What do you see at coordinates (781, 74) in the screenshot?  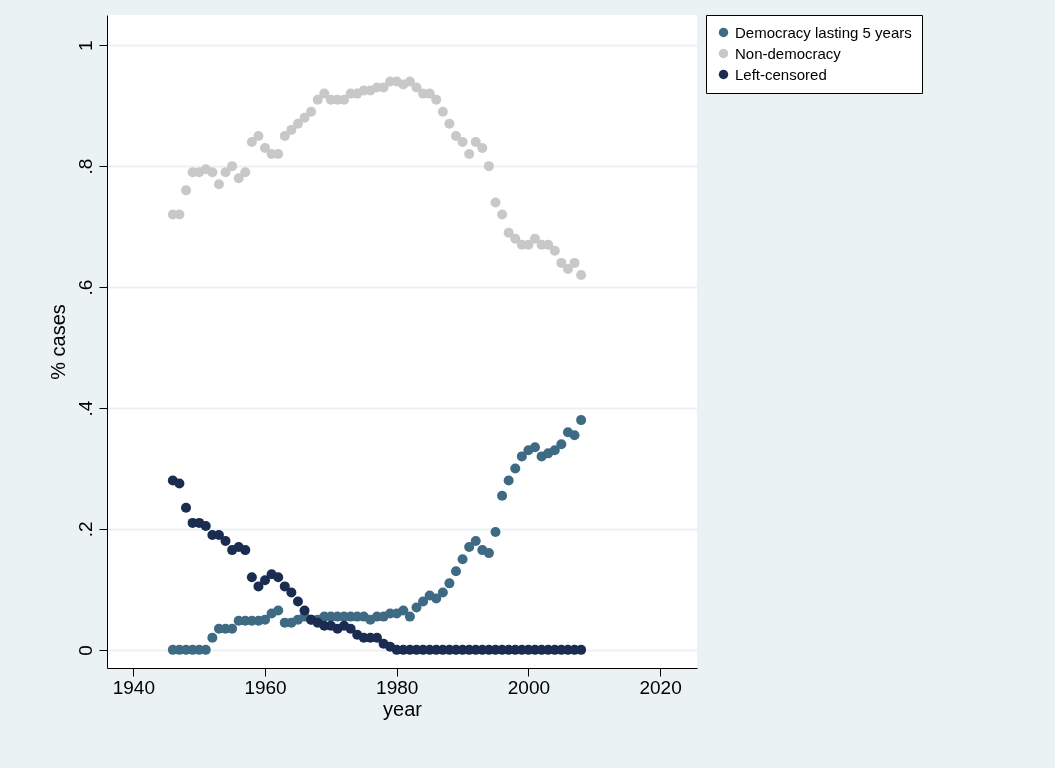 I see `legend-label: Left-censored` at bounding box center [781, 74].